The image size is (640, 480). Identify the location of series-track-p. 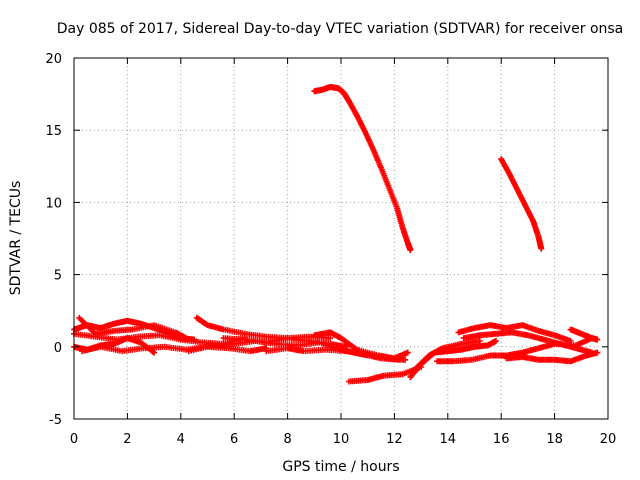
(527, 342).